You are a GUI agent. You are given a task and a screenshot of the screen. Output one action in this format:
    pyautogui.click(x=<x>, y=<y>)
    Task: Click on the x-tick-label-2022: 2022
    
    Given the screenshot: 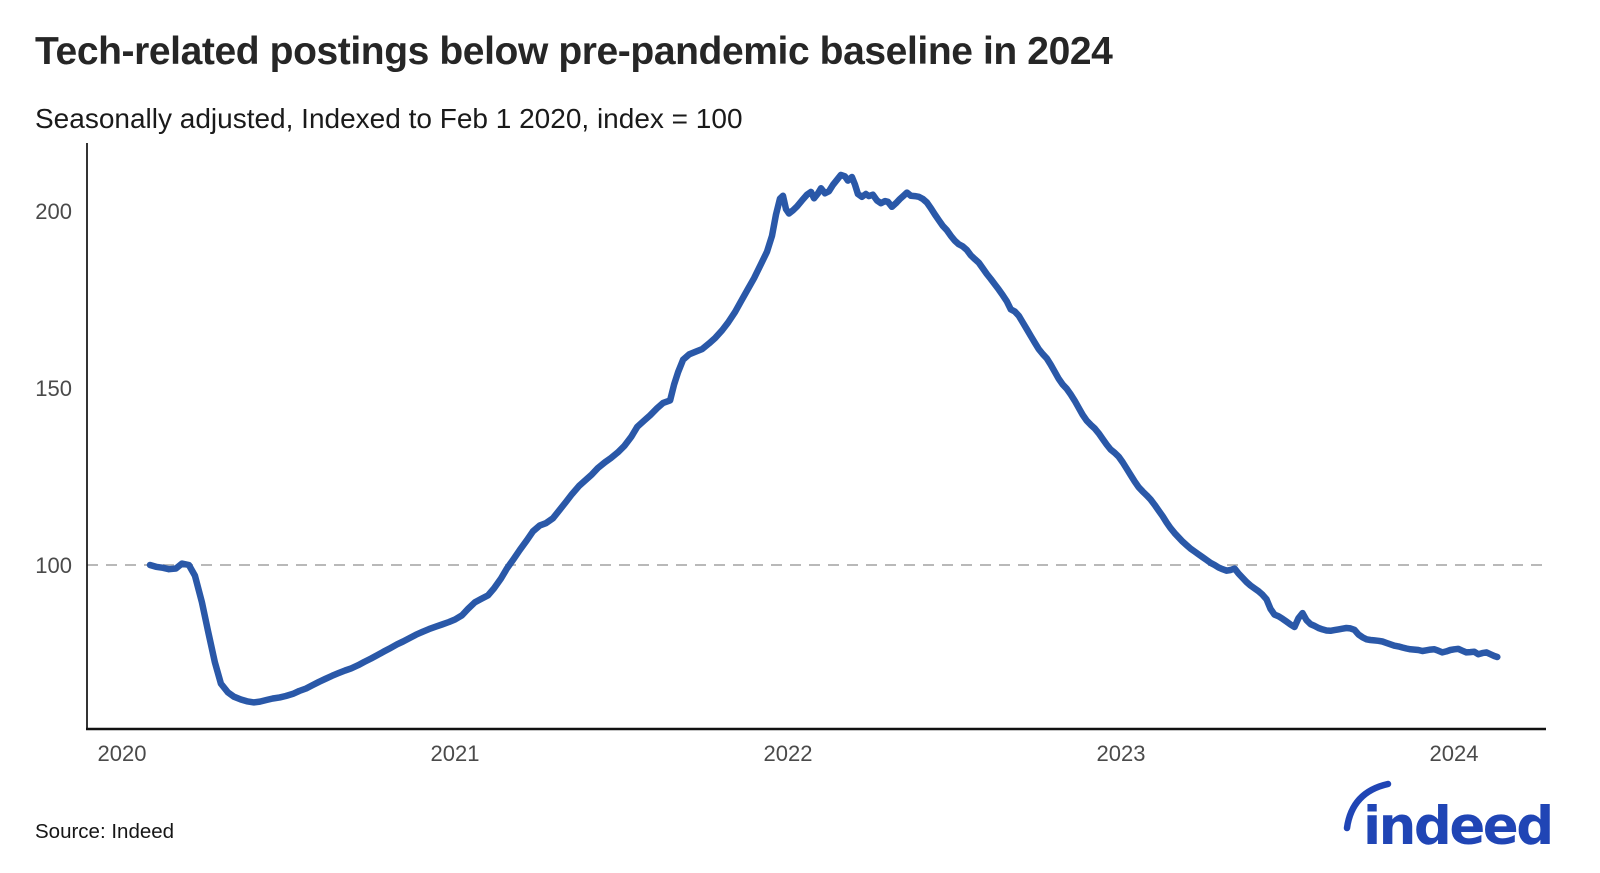 What is the action you would take?
    pyautogui.click(x=788, y=753)
    